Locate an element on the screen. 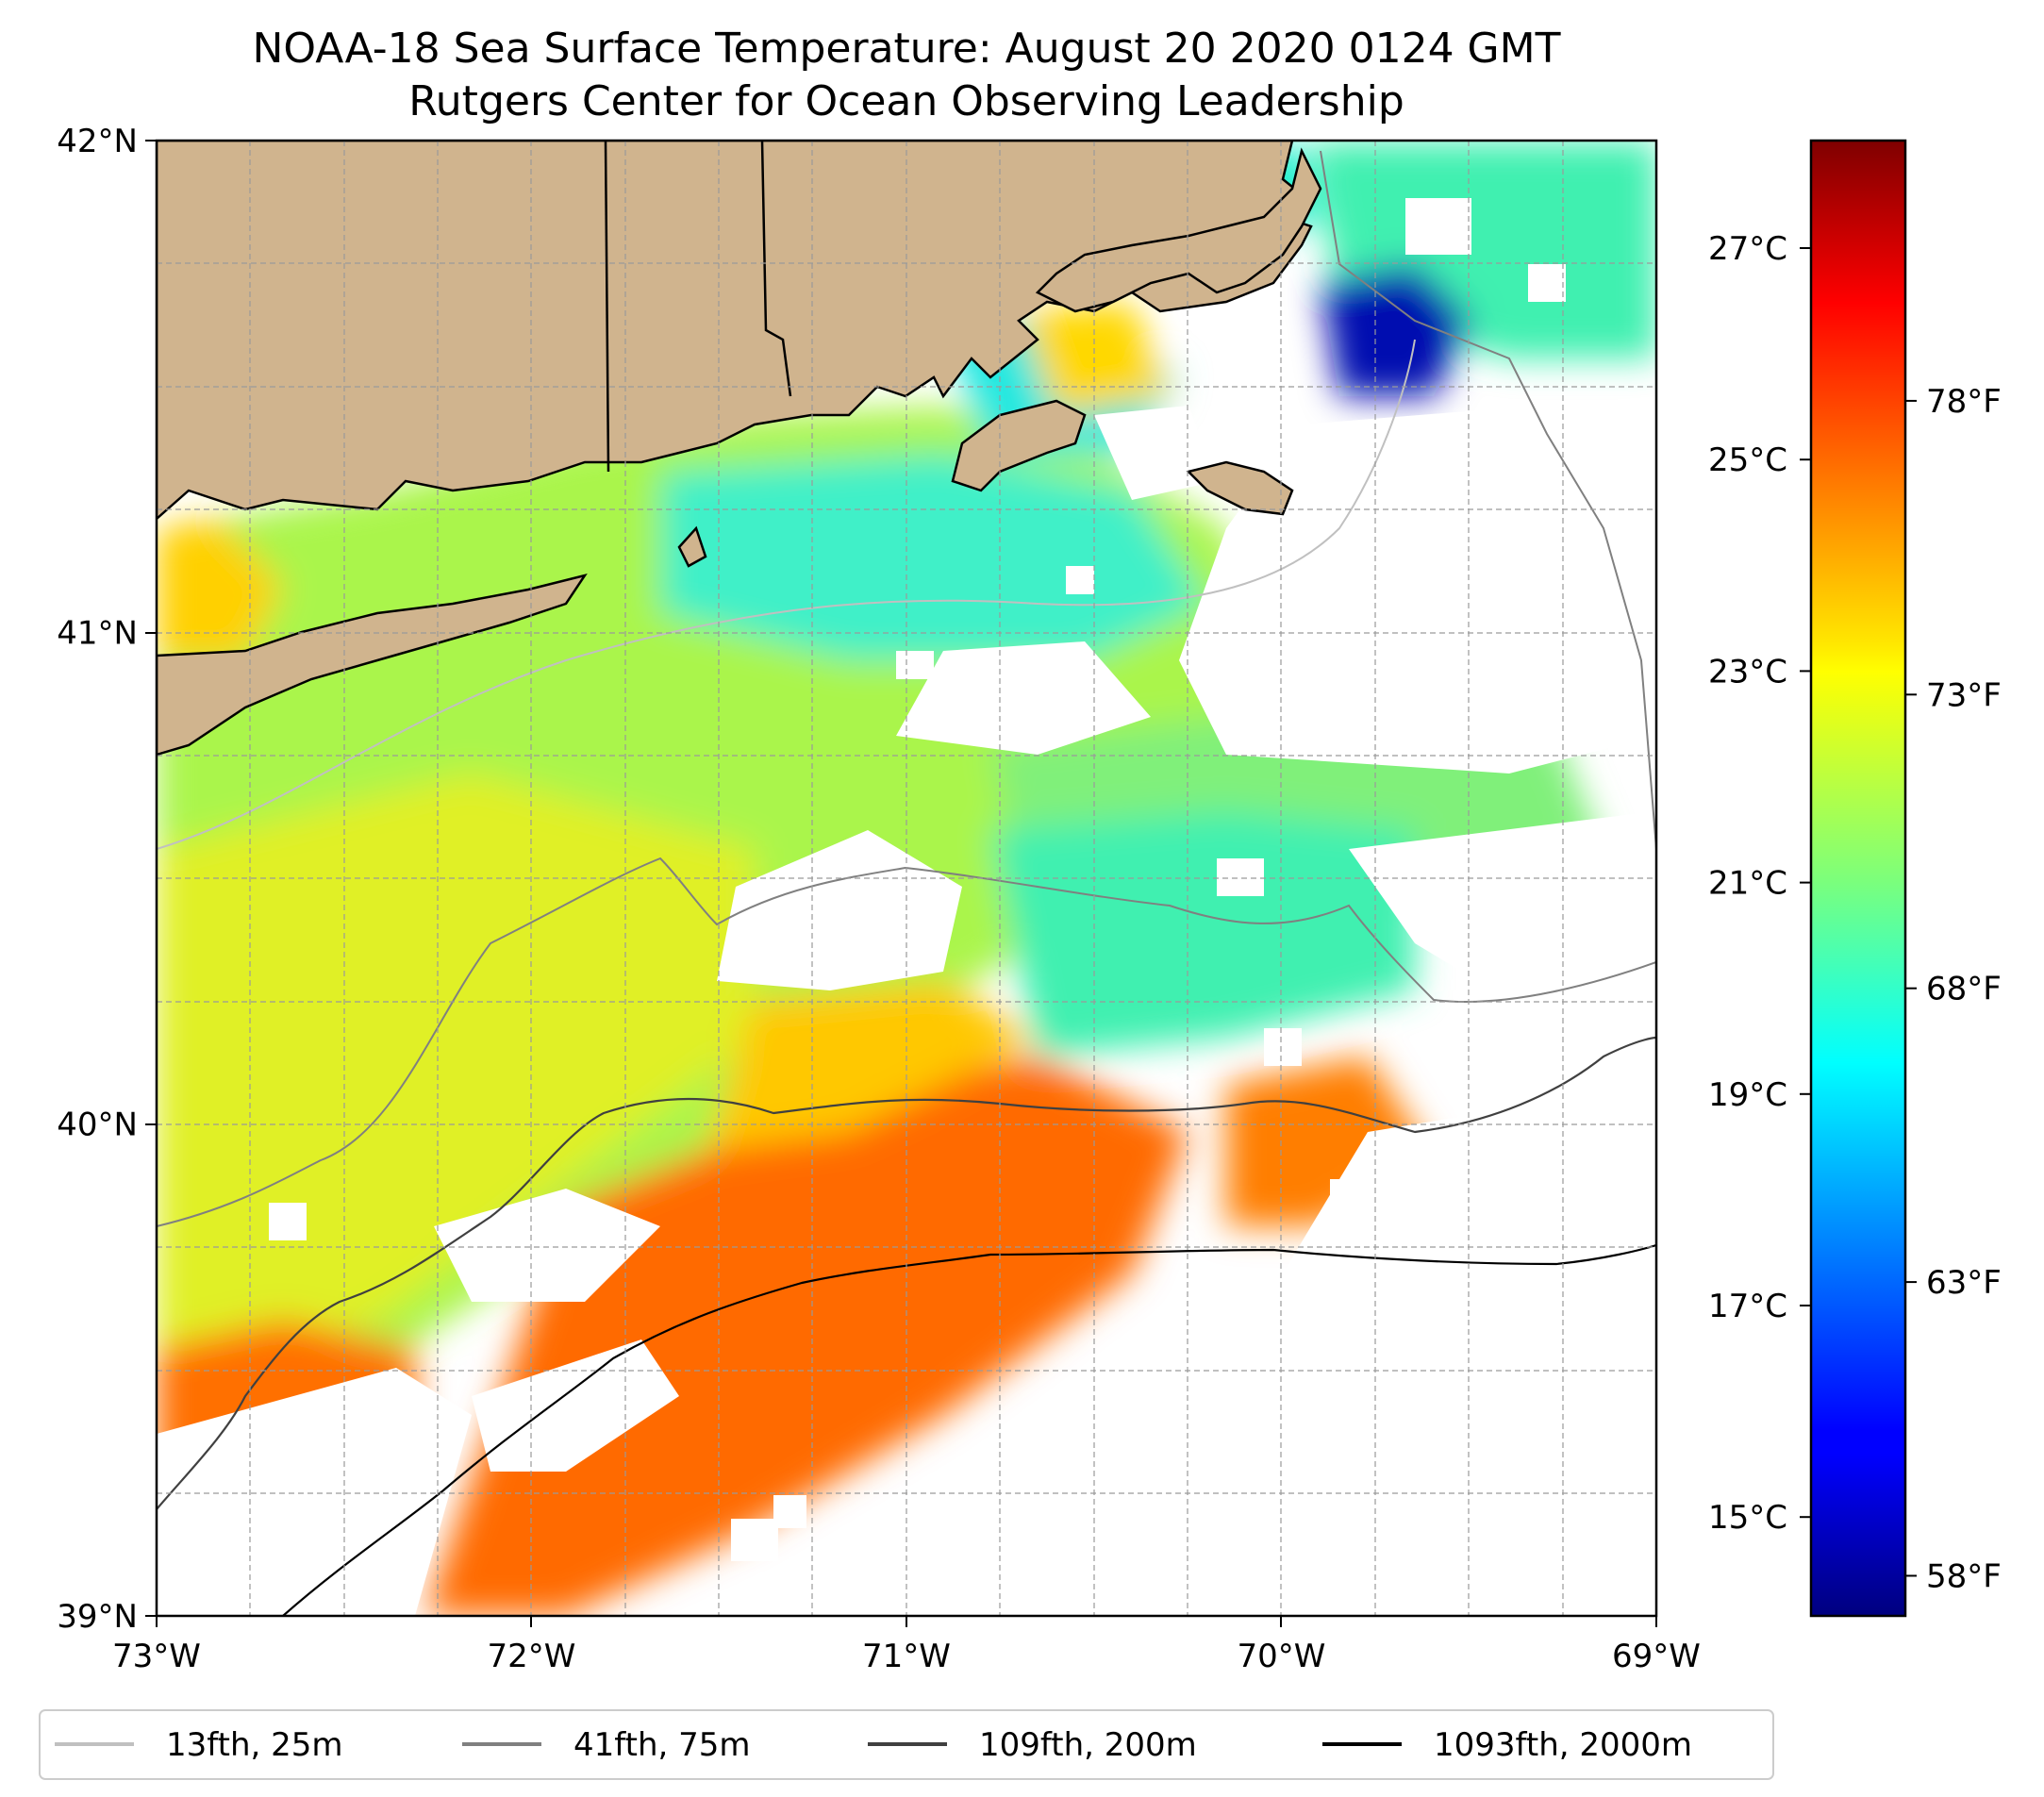 The image size is (2044, 1797). fahrenheit-tick-label: 73°F is located at coordinates (1964, 695).